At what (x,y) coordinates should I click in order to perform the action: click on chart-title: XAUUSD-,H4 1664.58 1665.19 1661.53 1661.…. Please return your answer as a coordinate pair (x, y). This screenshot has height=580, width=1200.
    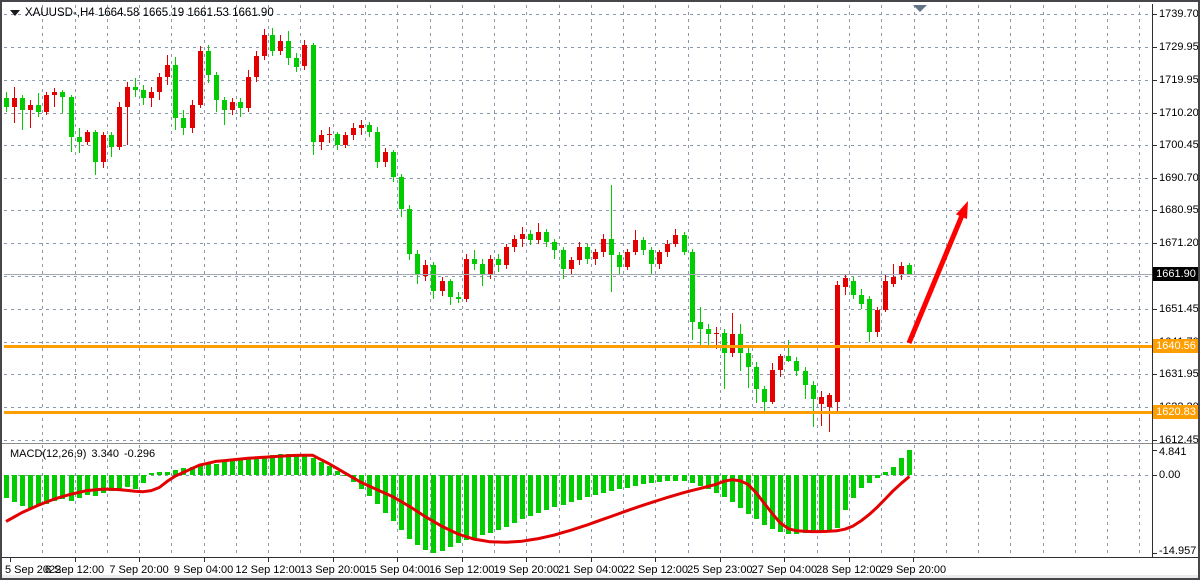
    Looking at the image, I should click on (142, 13).